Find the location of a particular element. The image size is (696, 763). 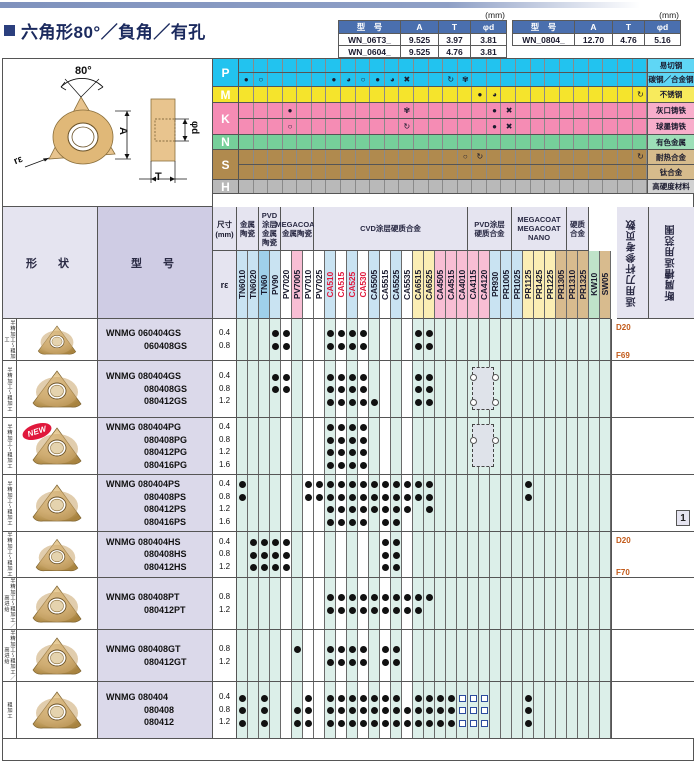

grade-column-pr1005: PR1005 is located at coordinates (506, 285).